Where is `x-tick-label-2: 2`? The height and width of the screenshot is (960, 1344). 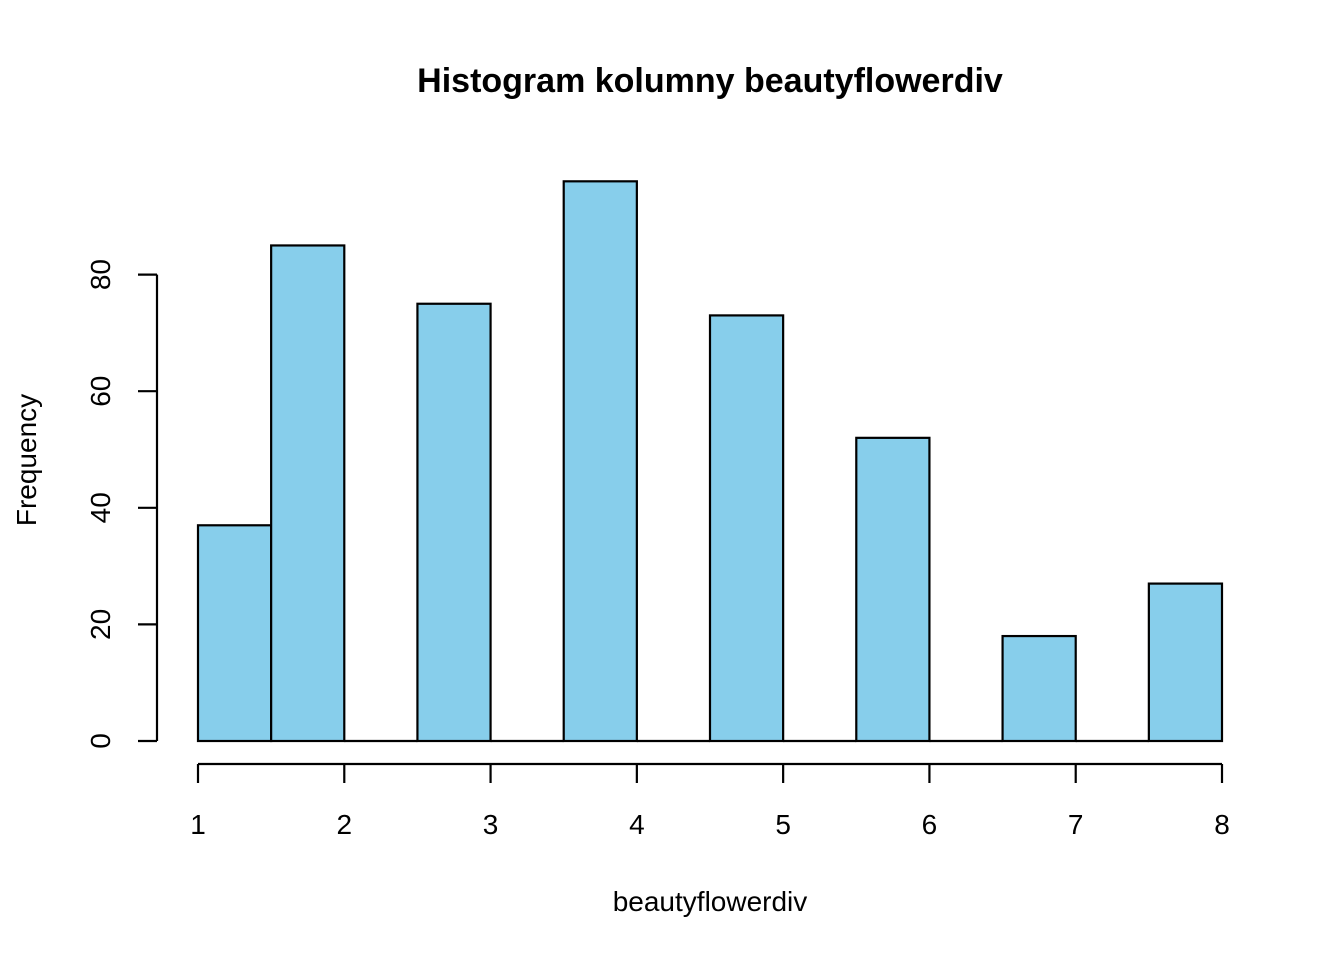 x-tick-label-2: 2 is located at coordinates (344, 824).